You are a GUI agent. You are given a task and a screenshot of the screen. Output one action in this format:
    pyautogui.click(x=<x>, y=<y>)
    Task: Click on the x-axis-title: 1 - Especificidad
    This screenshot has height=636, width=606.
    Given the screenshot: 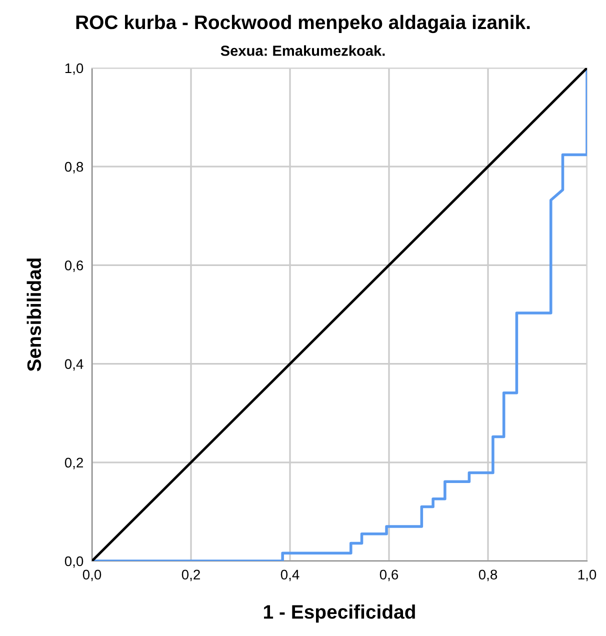 What is the action you would take?
    pyautogui.click(x=339, y=613)
    